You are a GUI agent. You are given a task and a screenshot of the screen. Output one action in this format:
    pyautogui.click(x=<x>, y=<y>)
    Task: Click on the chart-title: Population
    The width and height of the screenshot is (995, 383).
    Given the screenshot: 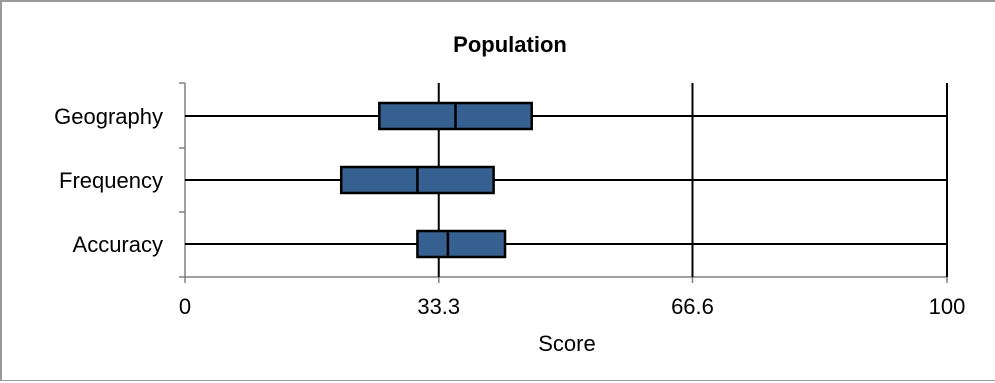 What is the action you would take?
    pyautogui.click(x=510, y=44)
    